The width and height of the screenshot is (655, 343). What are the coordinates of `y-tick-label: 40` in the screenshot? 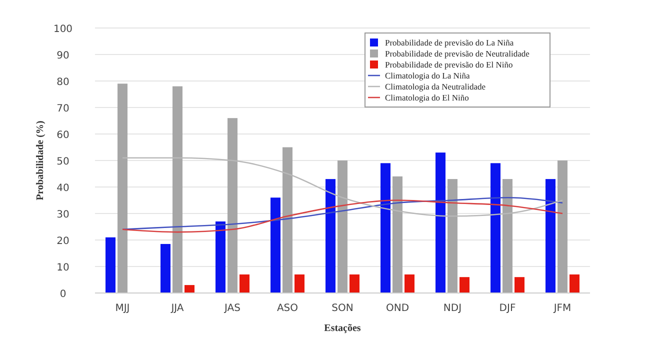 It's located at (63, 188).